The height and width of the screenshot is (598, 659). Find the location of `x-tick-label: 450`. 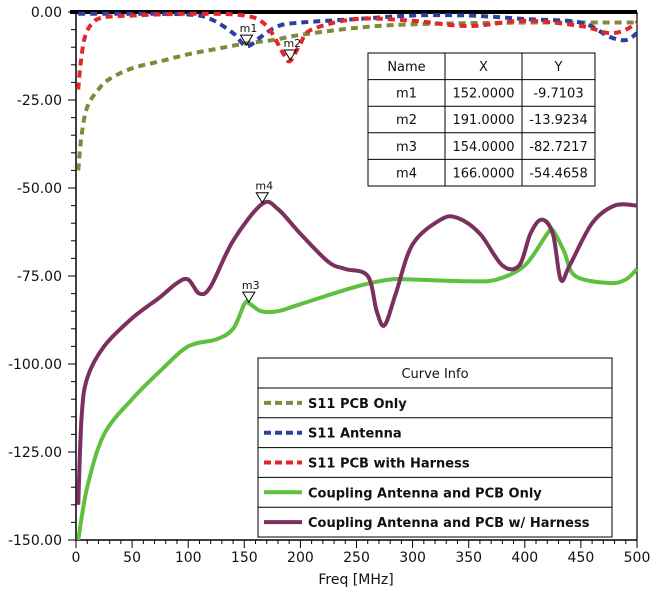

x-tick-label: 450 is located at coordinates (581, 558).